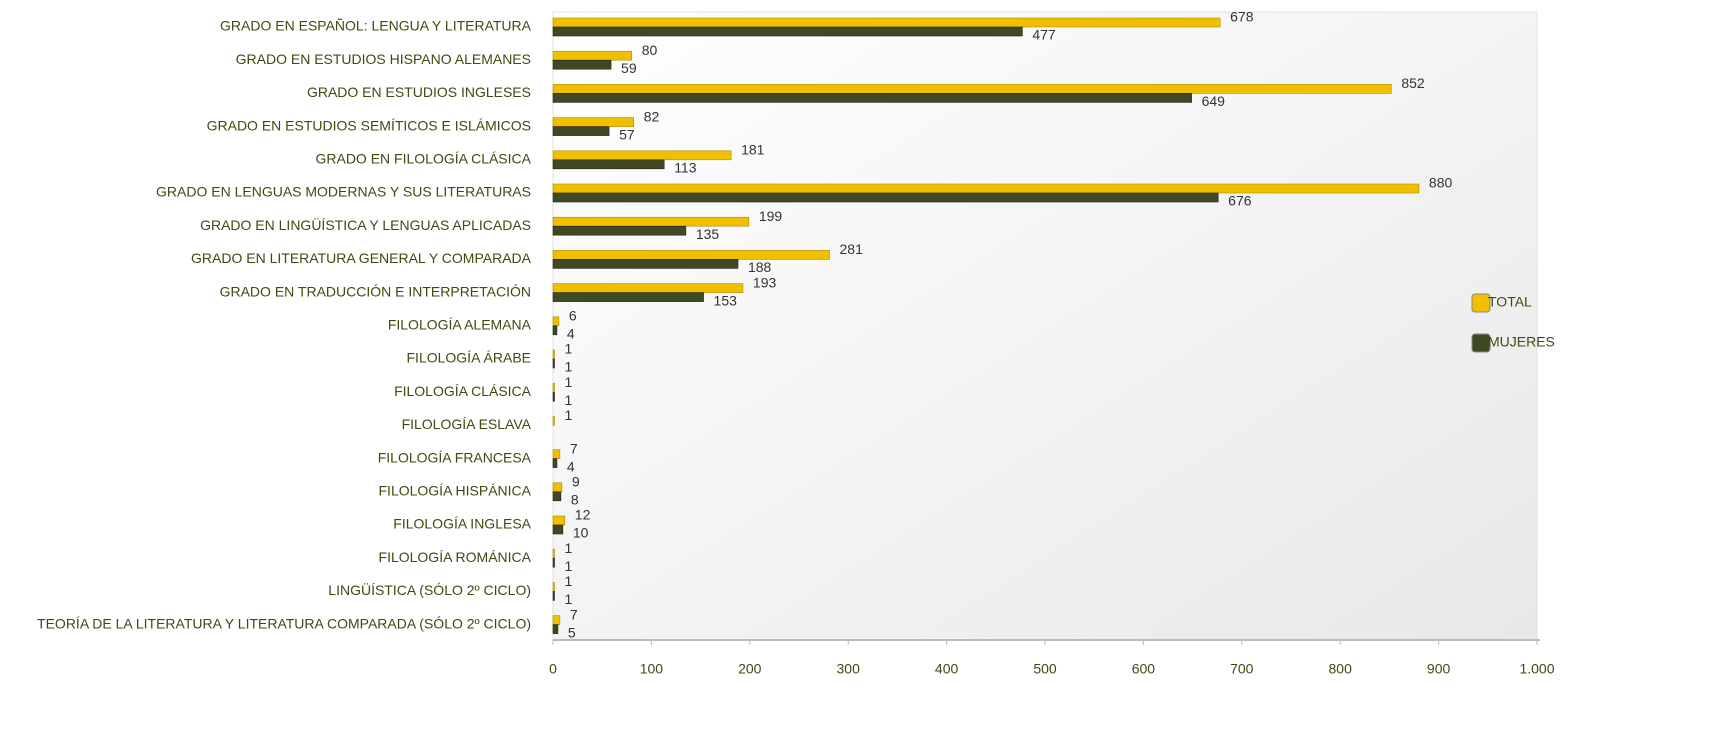 Image resolution: width=1734 pixels, height=751 pixels. Describe the element at coordinates (581, 533) in the screenshot. I see `value-label: 10` at that location.